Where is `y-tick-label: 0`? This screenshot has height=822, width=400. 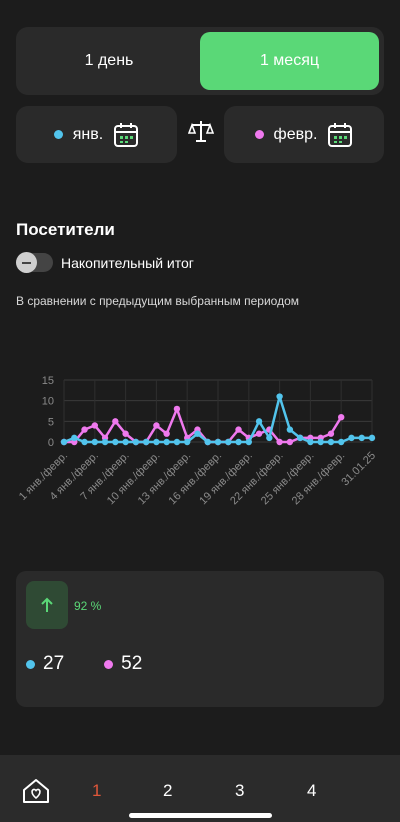
y-tick-label: 0 is located at coordinates (51, 443).